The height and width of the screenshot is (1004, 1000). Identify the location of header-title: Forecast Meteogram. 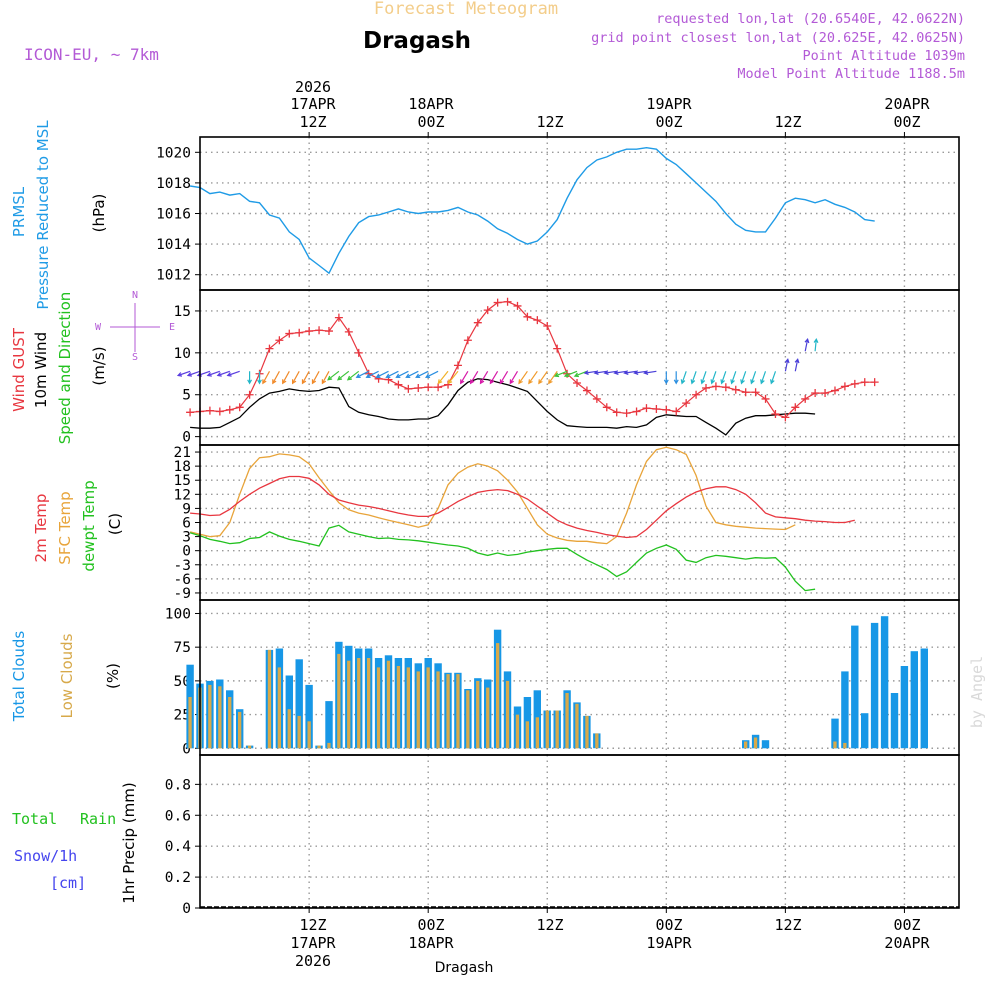
(466, 9).